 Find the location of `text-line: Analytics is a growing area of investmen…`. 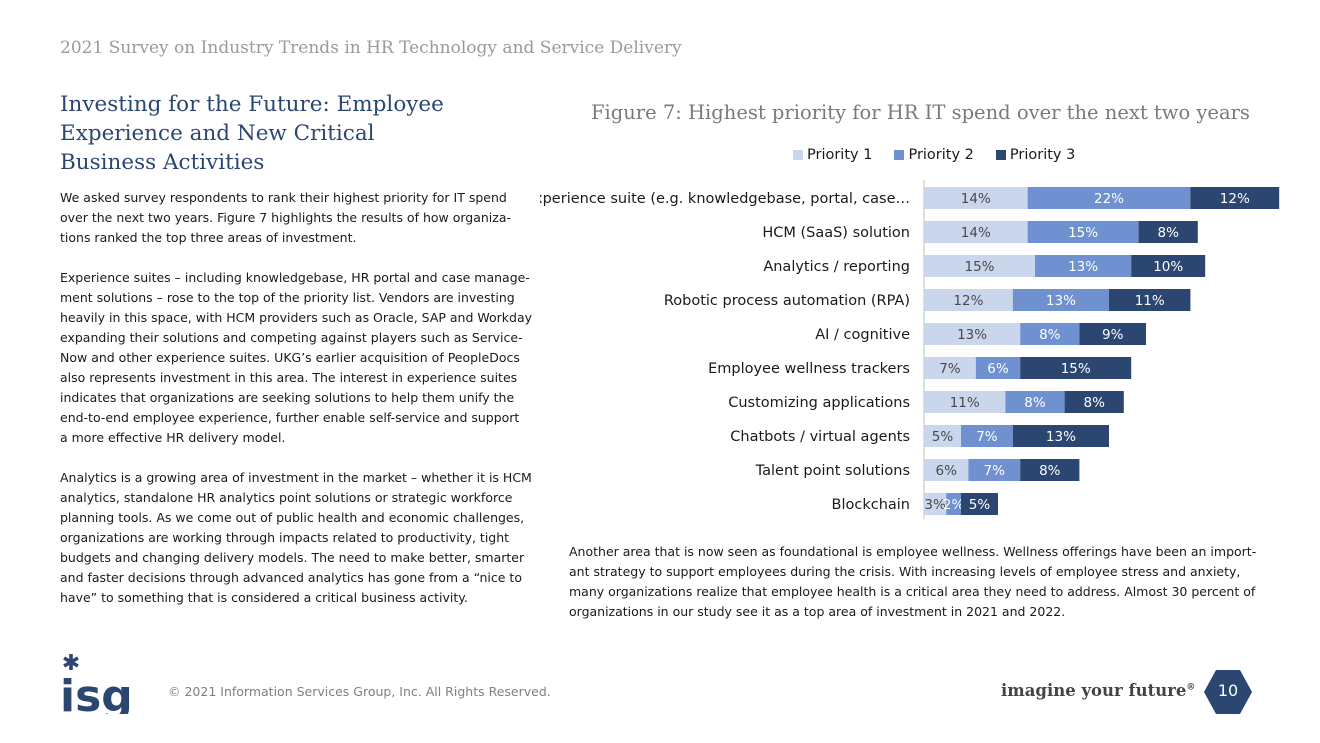

text-line: Analytics is a growing area of investmen… is located at coordinates (296, 477).